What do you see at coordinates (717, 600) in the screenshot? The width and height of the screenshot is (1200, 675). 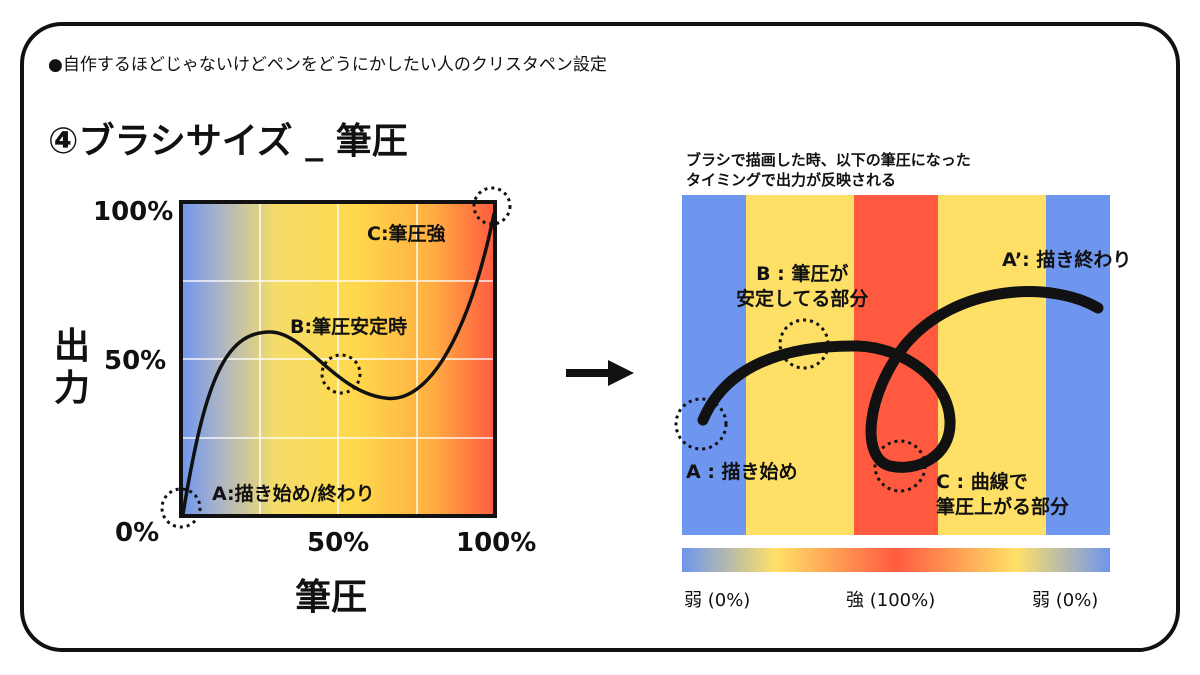 I see `scale-left-label: 弱 (0%)` at bounding box center [717, 600].